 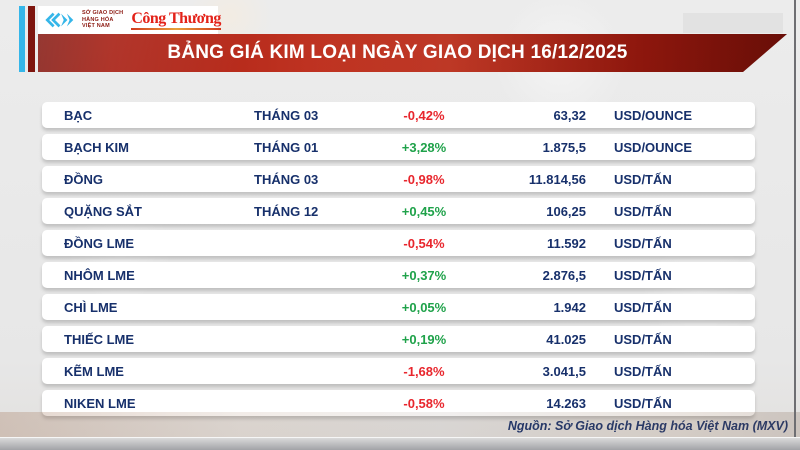 I want to click on price-value: 11.592, so click(x=566, y=243).